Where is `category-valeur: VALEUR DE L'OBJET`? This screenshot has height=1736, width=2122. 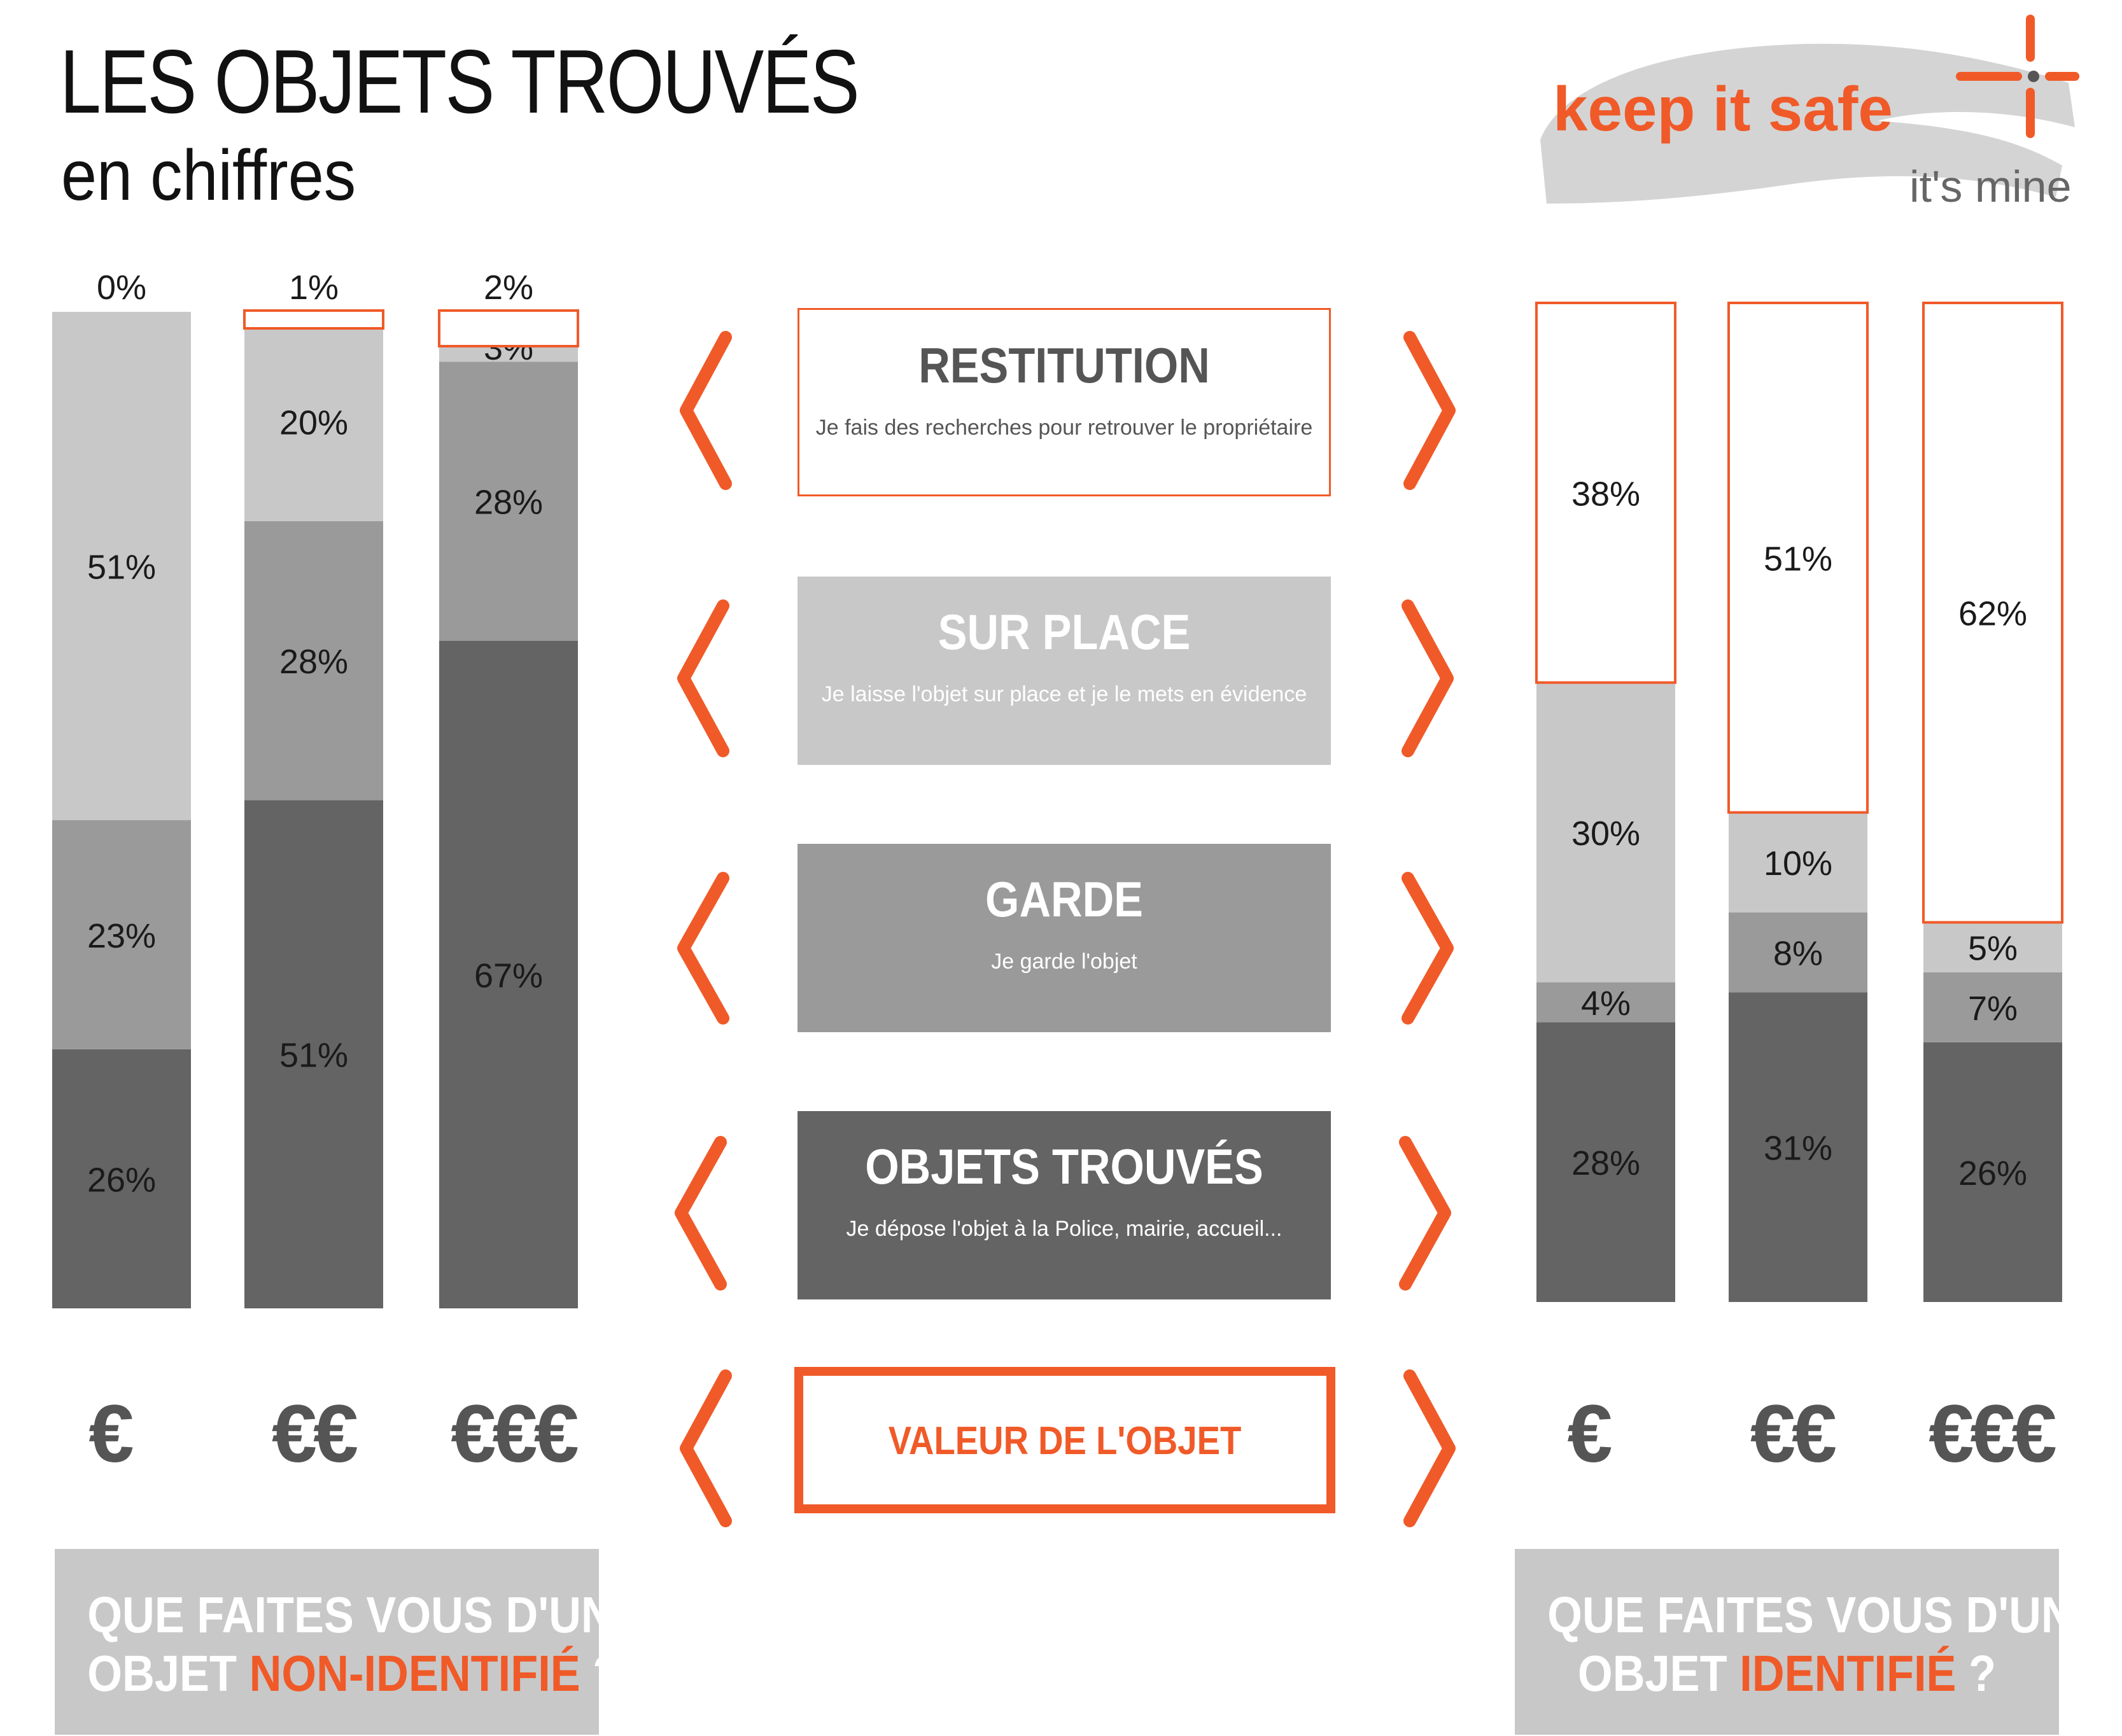
category-valeur: VALEUR DE L'OBJET is located at coordinates (1064, 1440).